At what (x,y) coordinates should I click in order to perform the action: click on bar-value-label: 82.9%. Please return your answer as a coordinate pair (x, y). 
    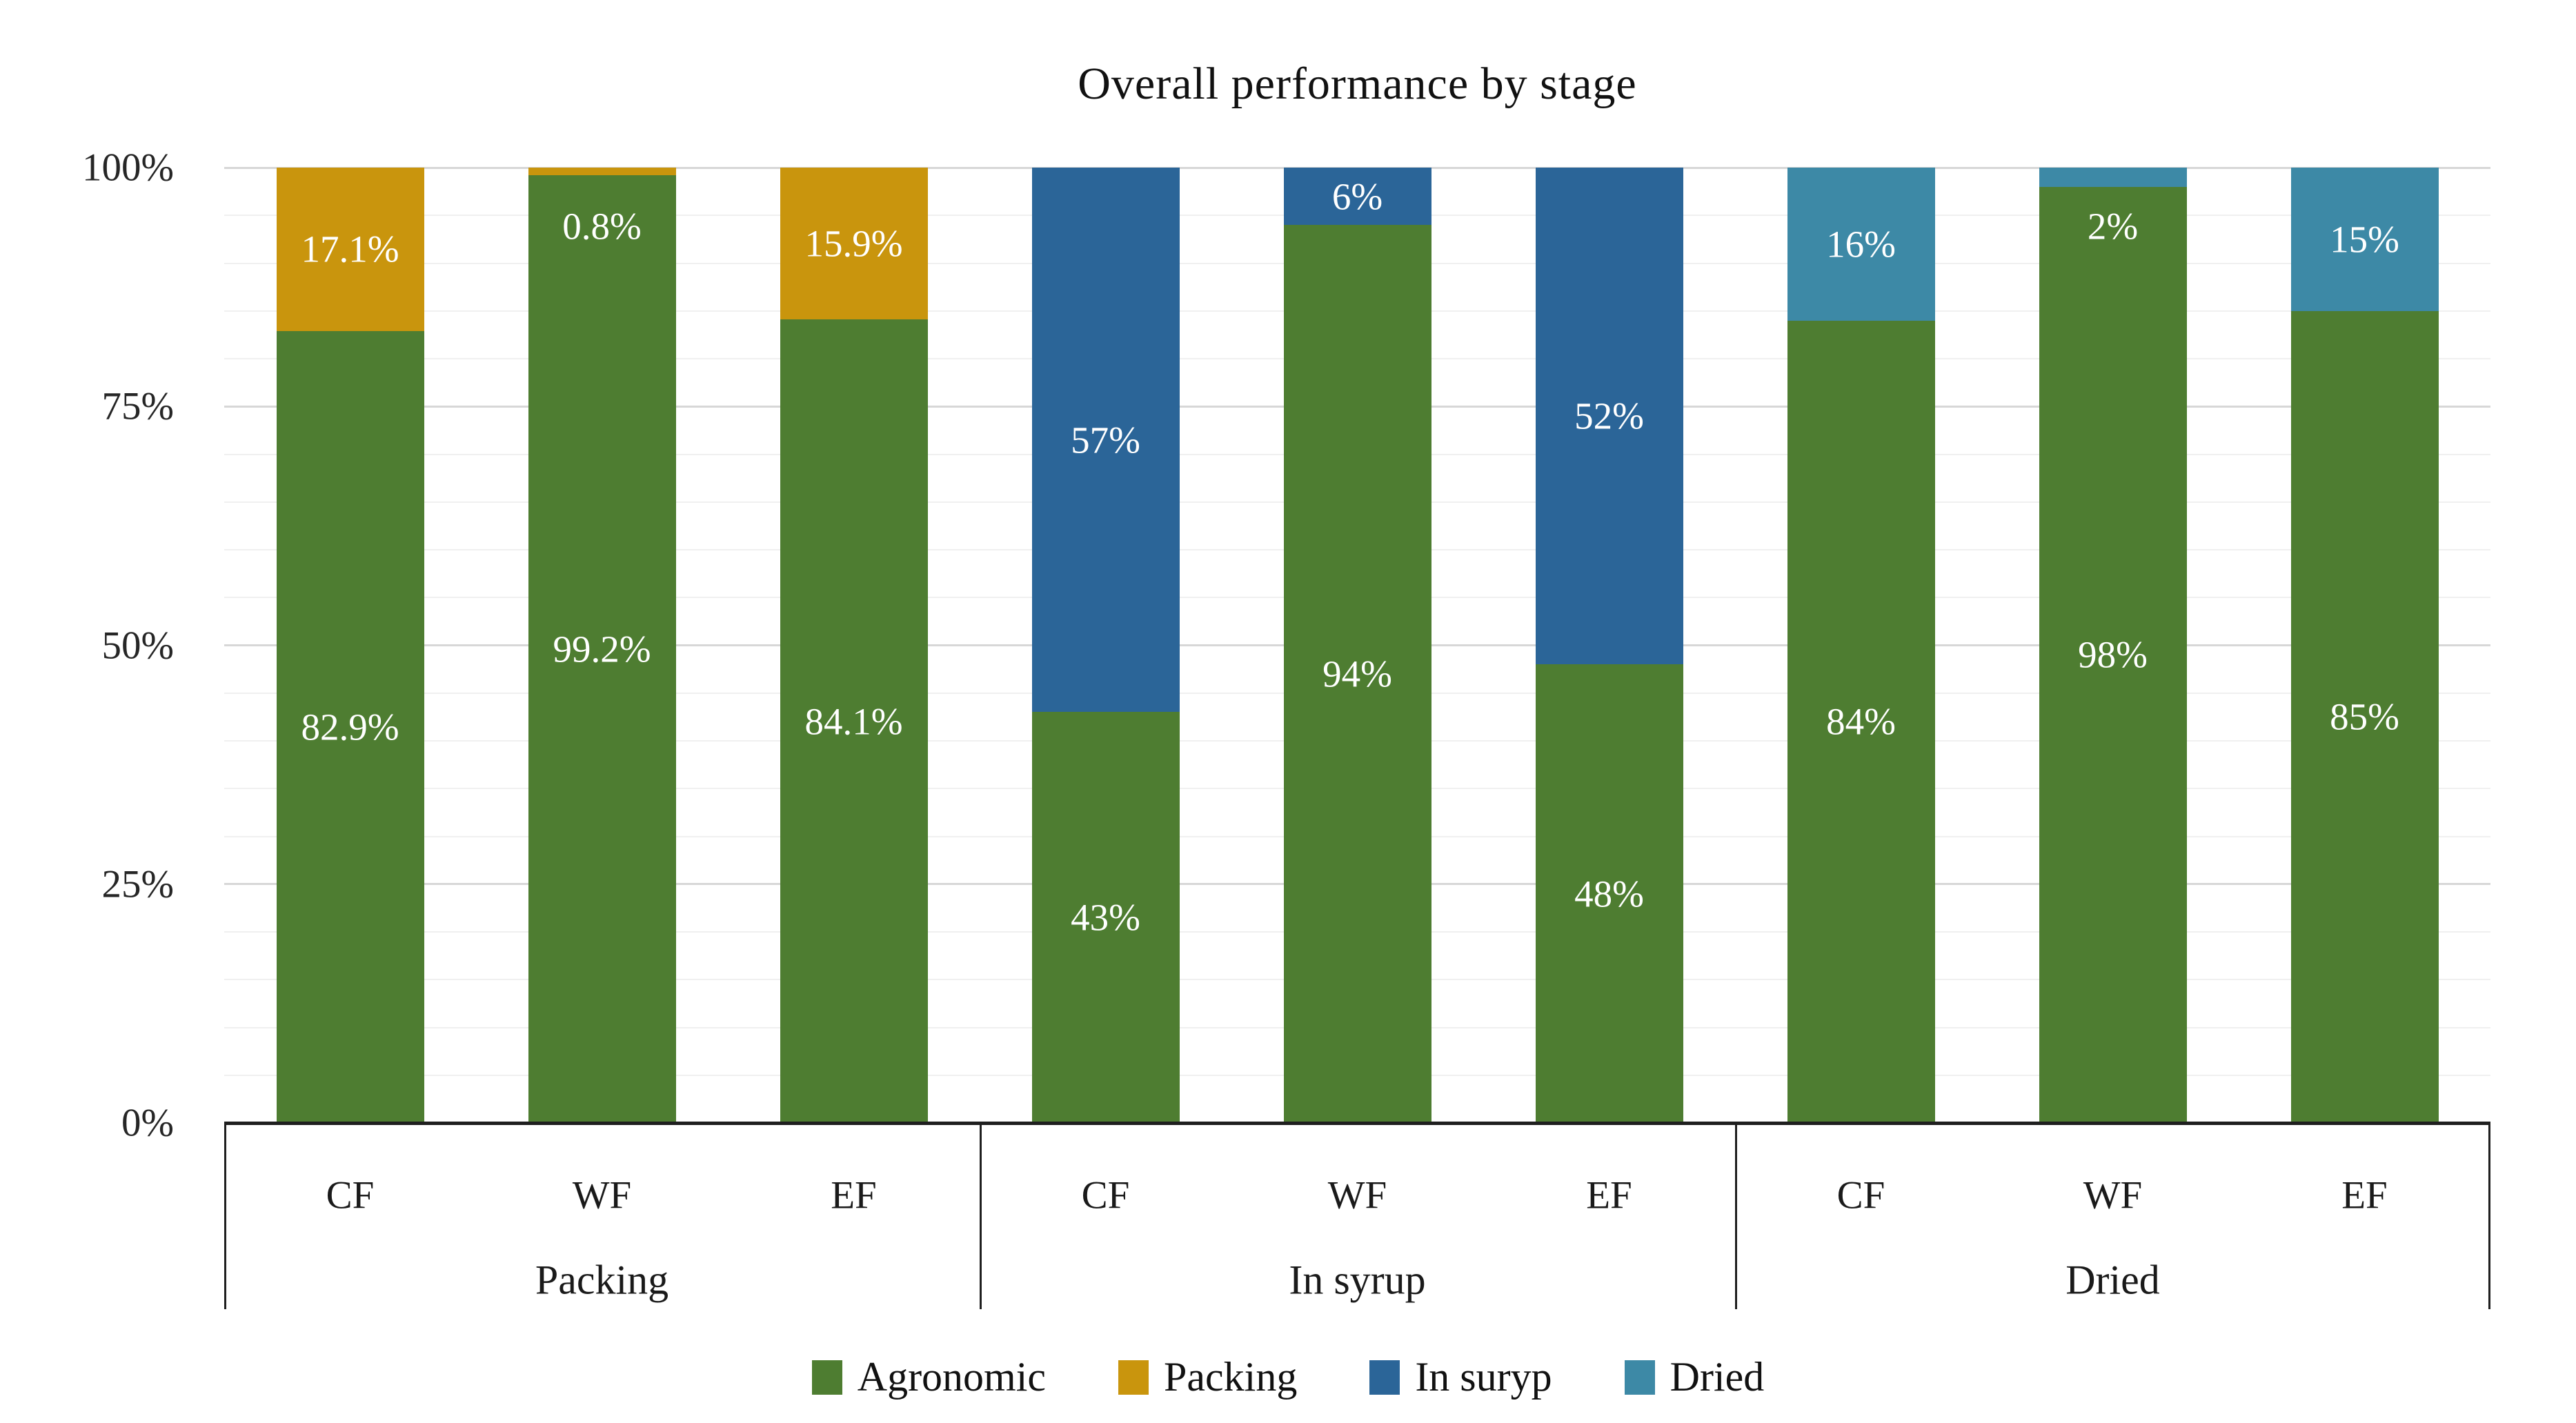
    Looking at the image, I should click on (350, 727).